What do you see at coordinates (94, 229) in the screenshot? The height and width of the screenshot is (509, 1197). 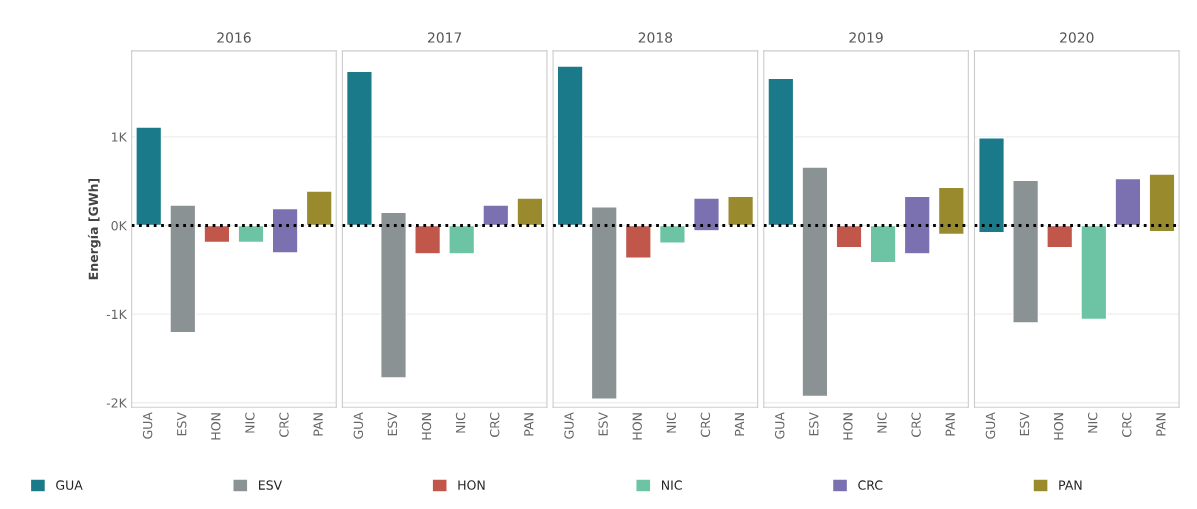 I see `y-axis-title: Energía [GWh]` at bounding box center [94, 229].